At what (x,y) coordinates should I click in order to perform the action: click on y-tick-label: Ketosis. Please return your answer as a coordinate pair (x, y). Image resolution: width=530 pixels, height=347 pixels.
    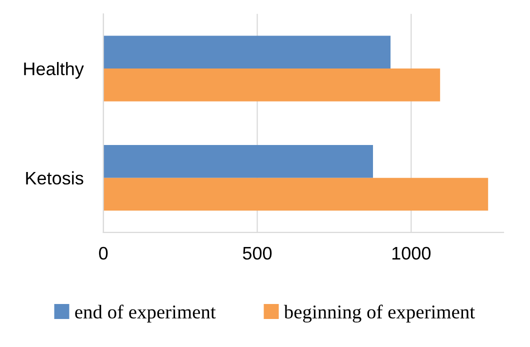
    Looking at the image, I should click on (55, 178).